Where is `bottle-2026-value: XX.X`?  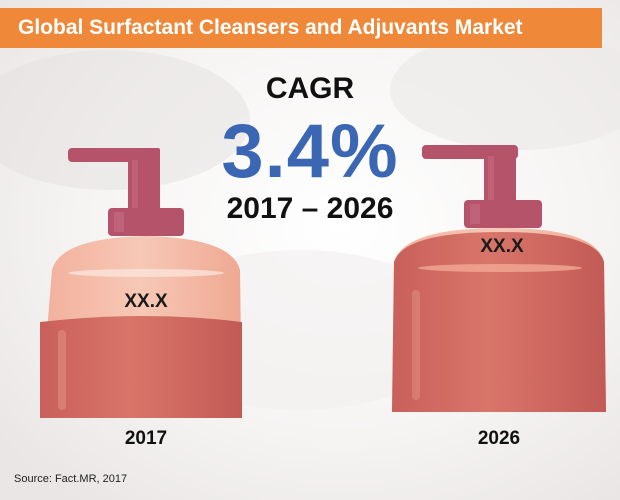
bottle-2026-value: XX.X is located at coordinates (502, 246).